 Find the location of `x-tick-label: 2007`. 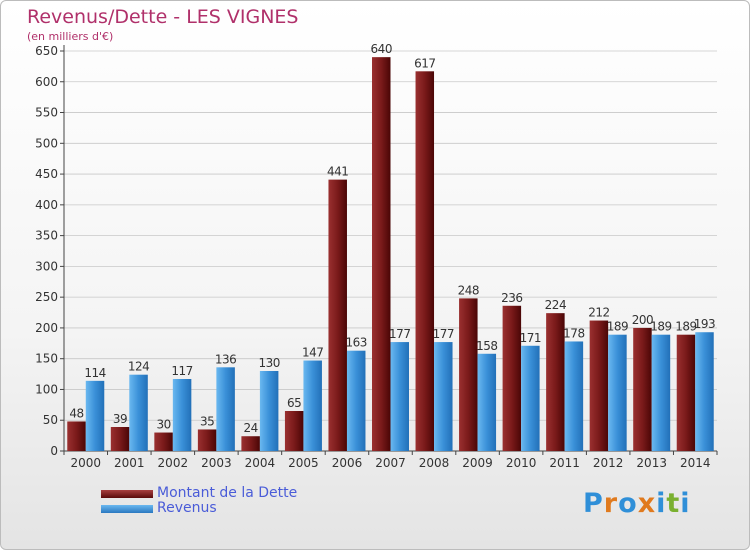

x-tick-label: 2007 is located at coordinates (390, 463).